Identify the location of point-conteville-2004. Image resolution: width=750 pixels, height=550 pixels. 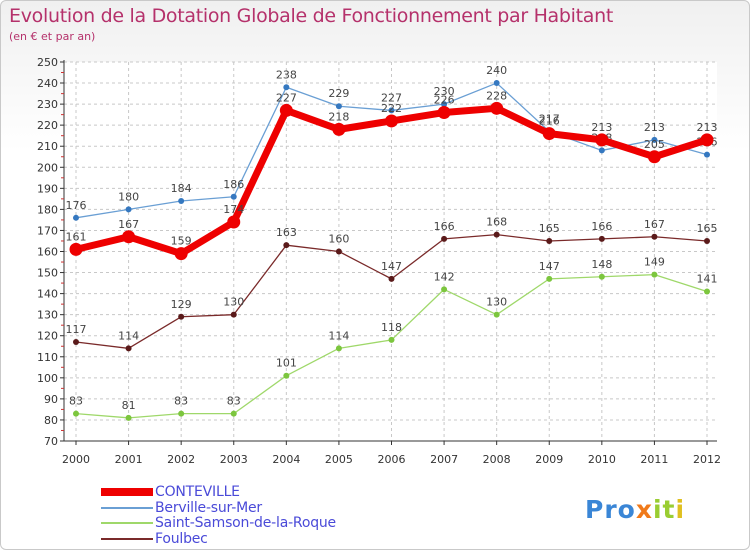
(286, 110).